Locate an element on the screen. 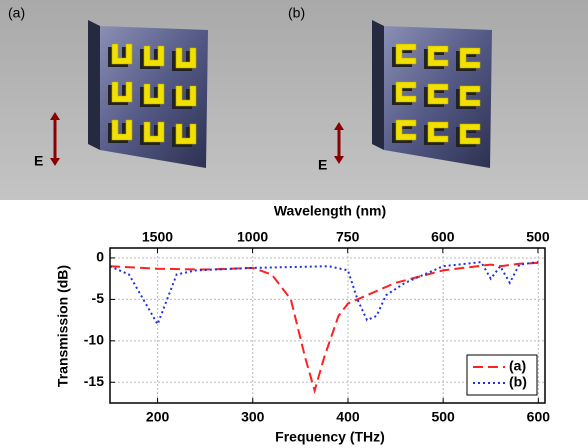 This screenshot has width=588, height=448. panel-label: (b) is located at coordinates (296, 13).